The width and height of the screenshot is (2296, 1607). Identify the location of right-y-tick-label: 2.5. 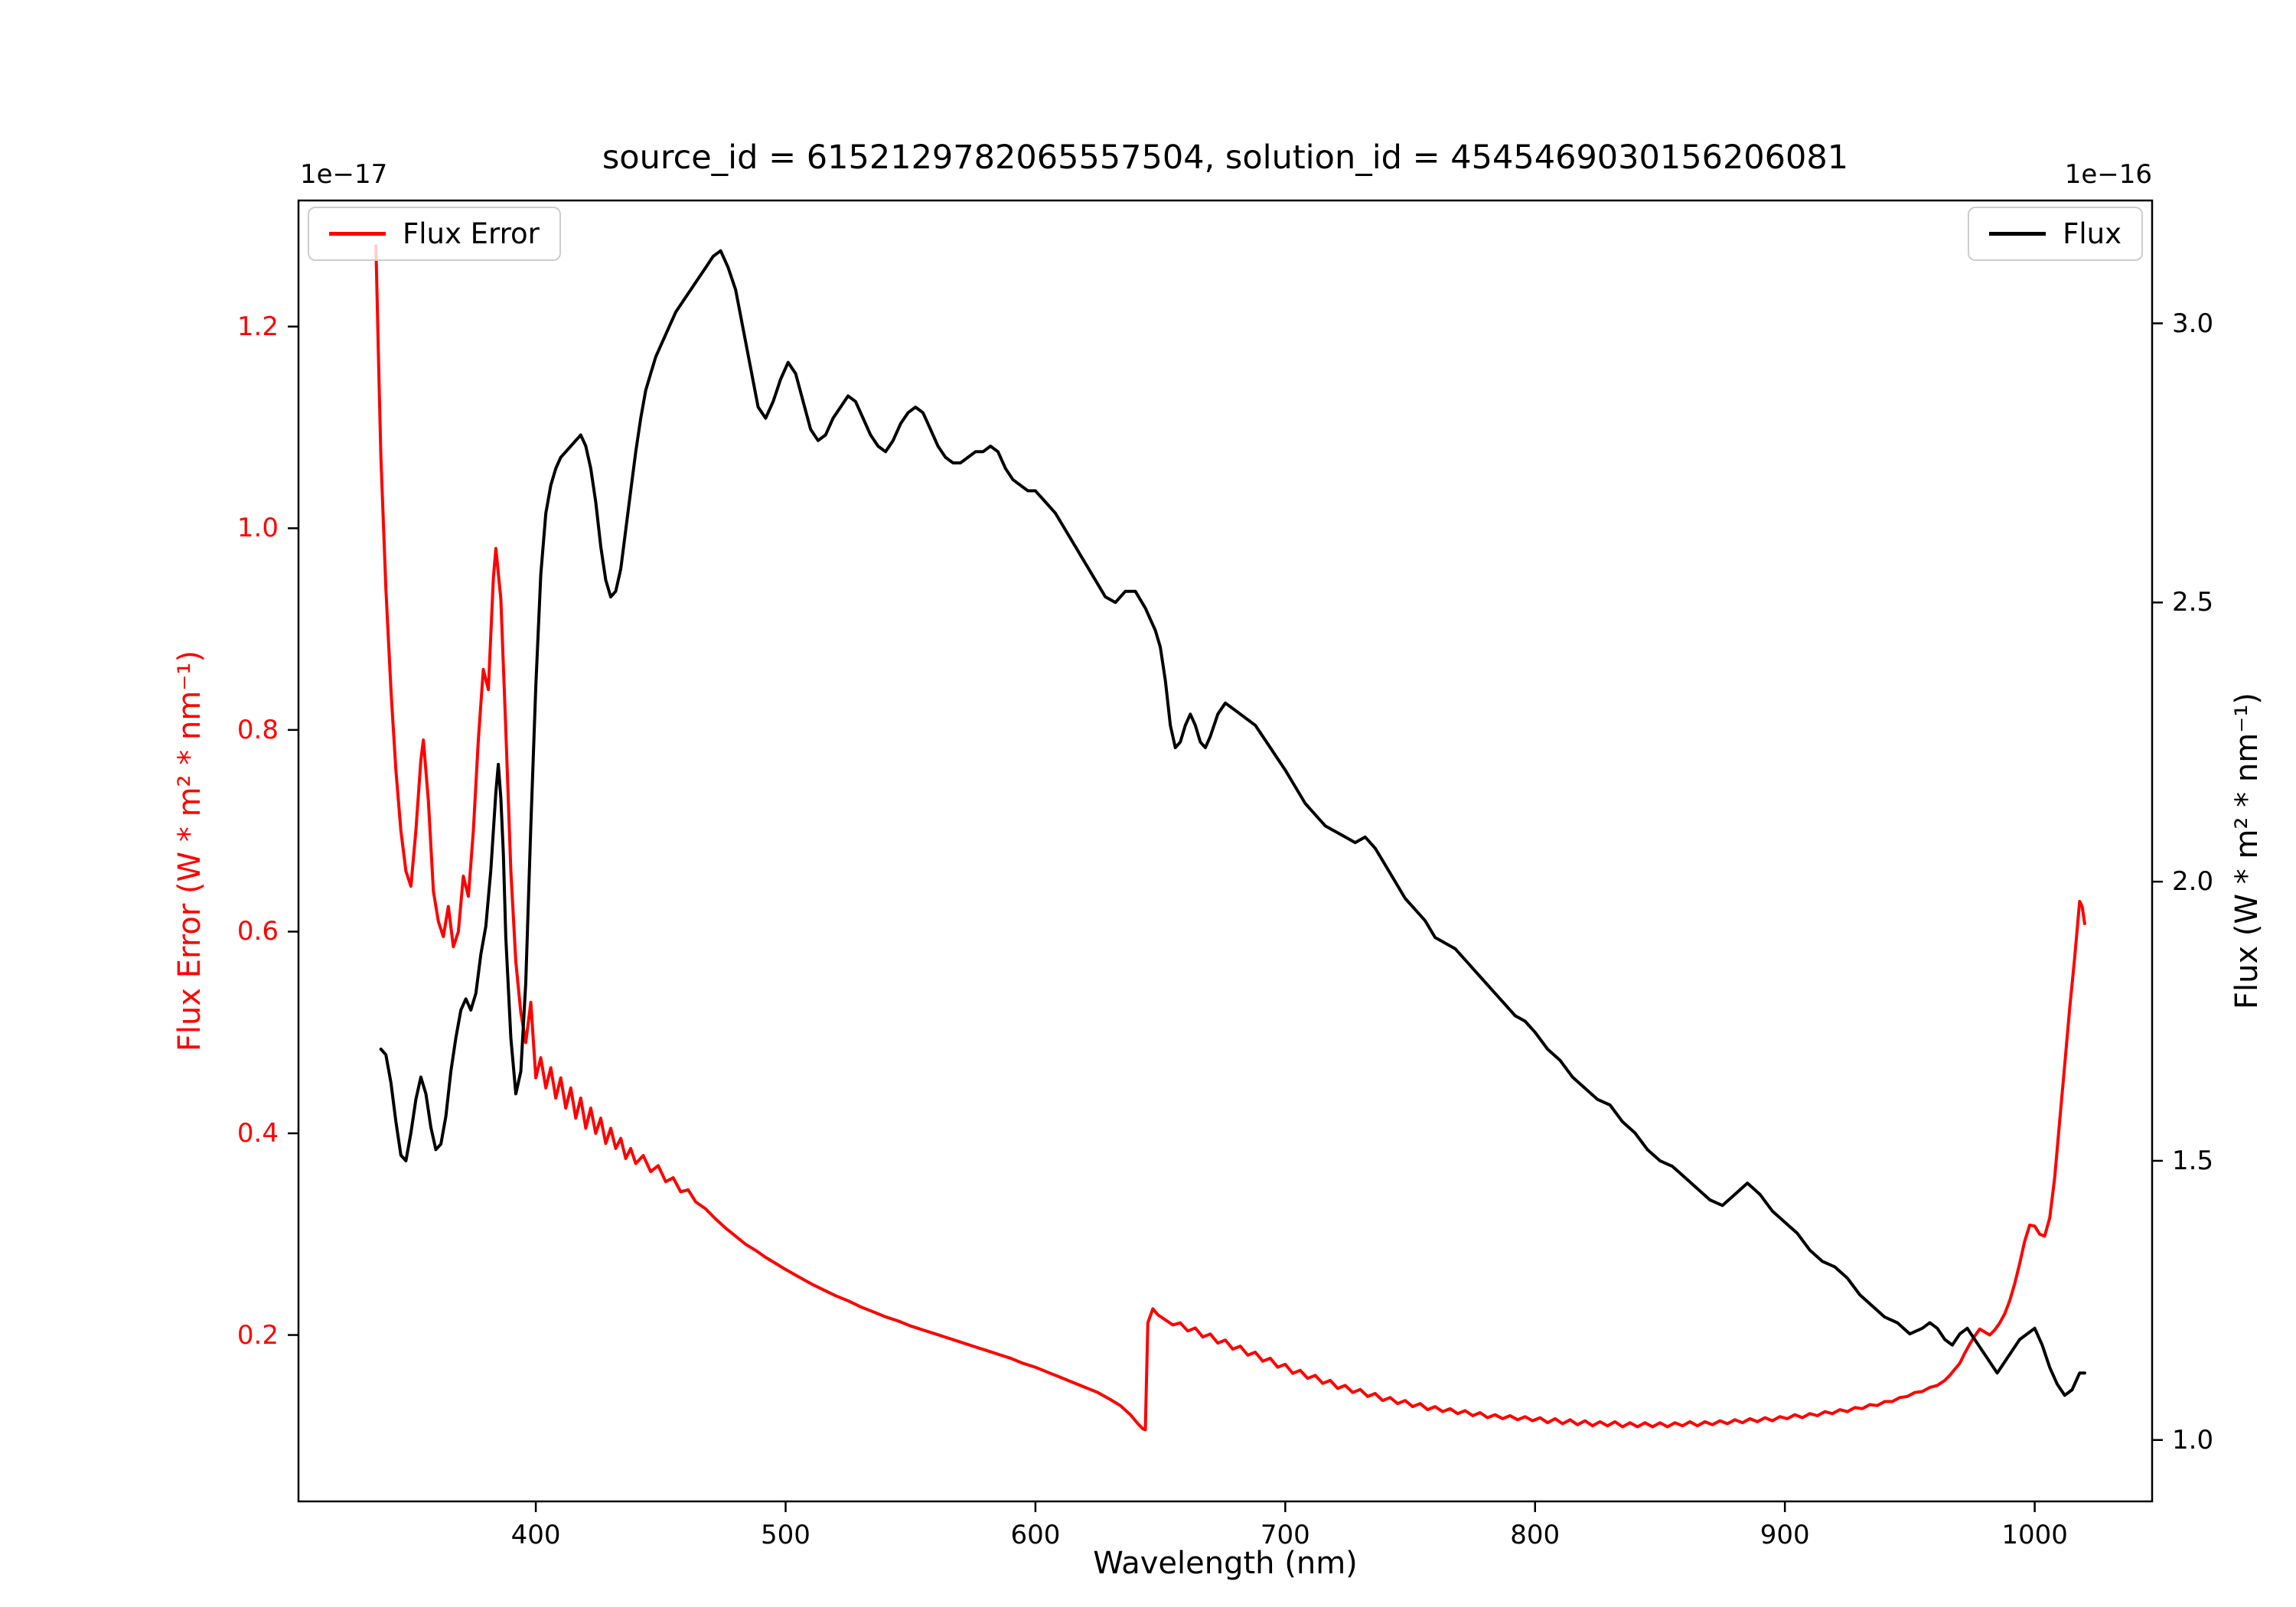
(2193, 602).